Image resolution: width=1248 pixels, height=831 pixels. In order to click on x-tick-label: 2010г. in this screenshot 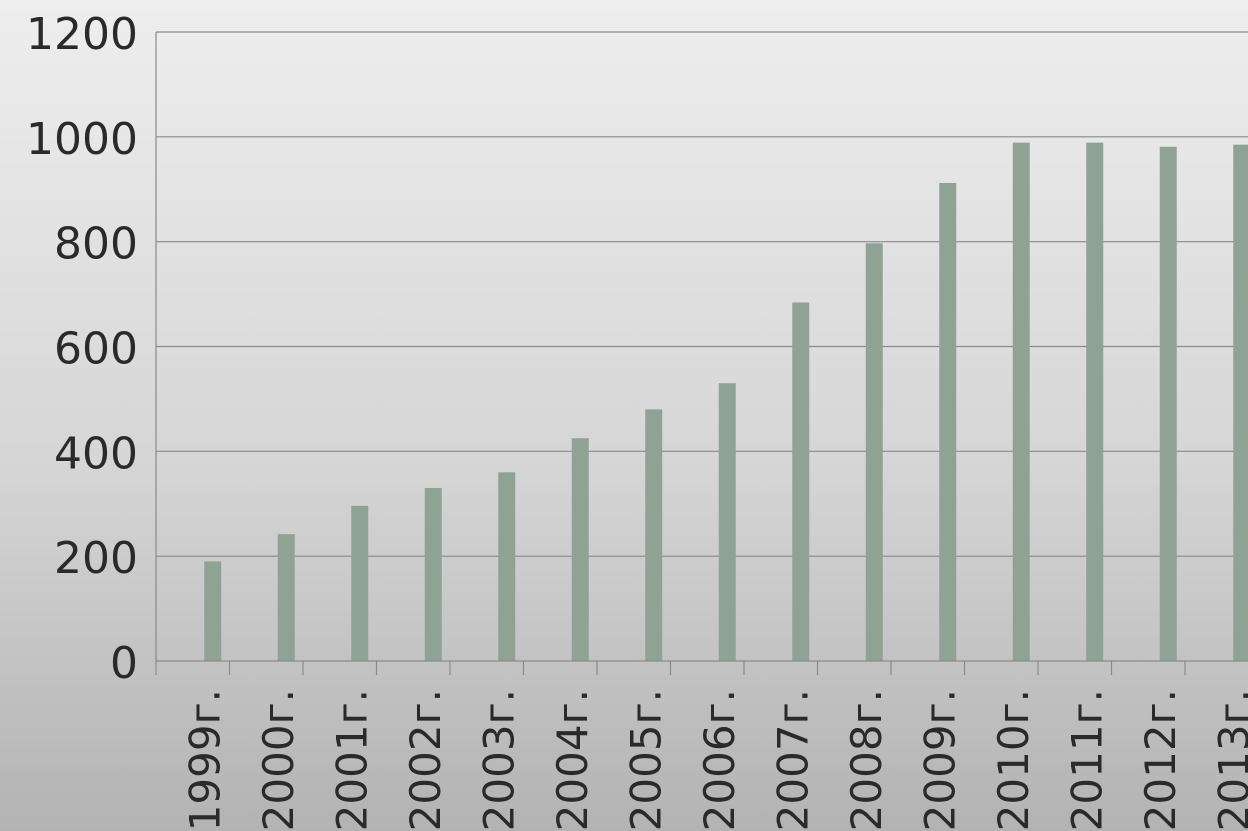, I will do `click(1013, 760)`.